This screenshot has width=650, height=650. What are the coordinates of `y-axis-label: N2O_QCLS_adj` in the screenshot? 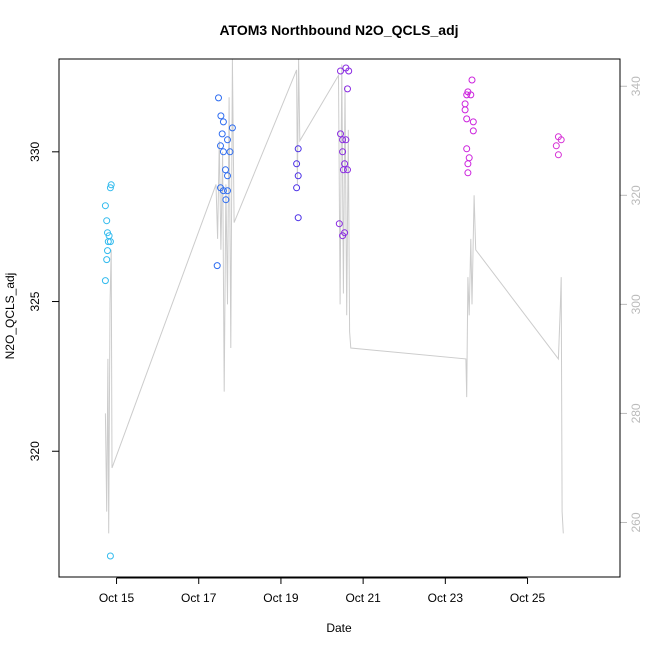 It's located at (10, 316).